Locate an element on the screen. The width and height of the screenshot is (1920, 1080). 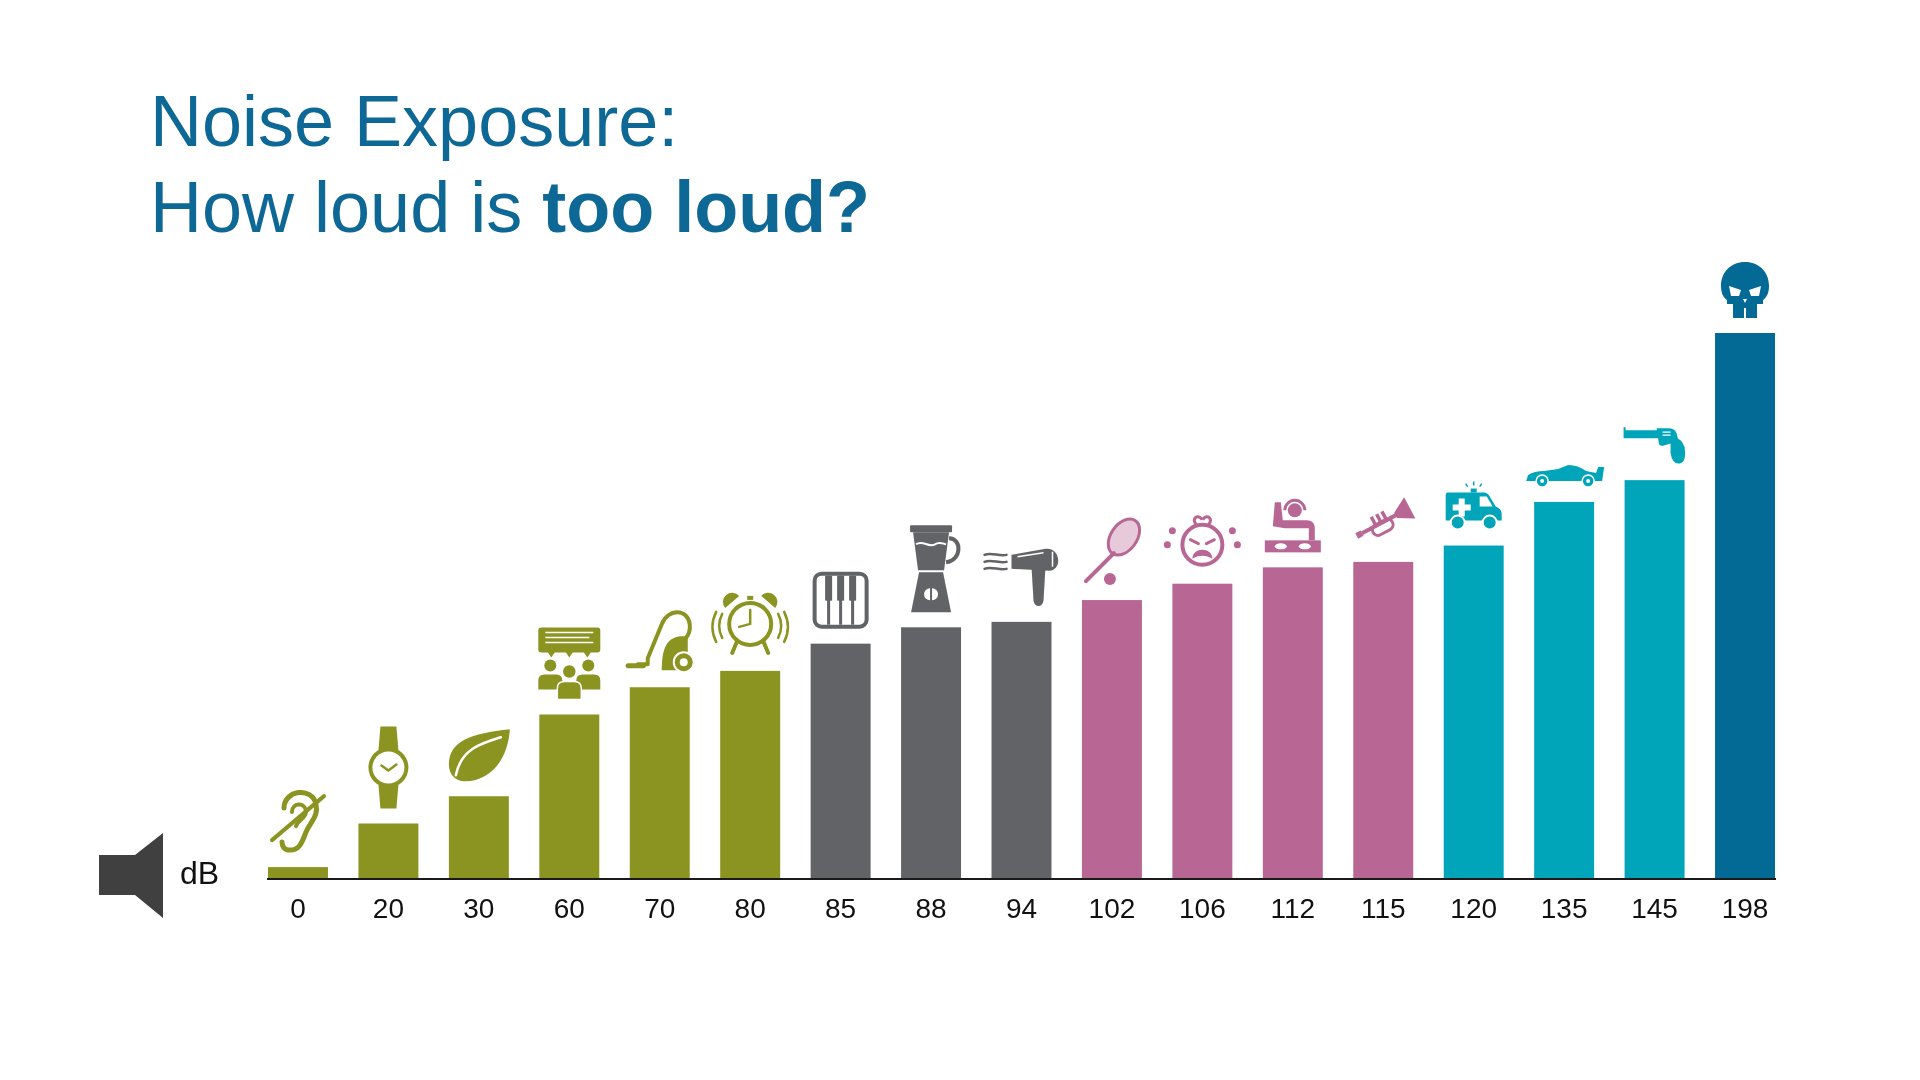
x-tick-label: 80 is located at coordinates (750, 908).